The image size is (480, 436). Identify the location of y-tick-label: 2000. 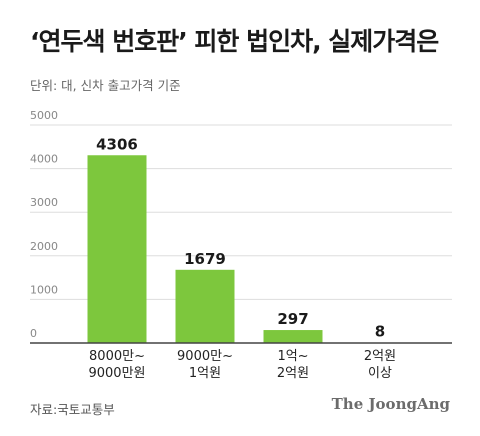
(44, 246).